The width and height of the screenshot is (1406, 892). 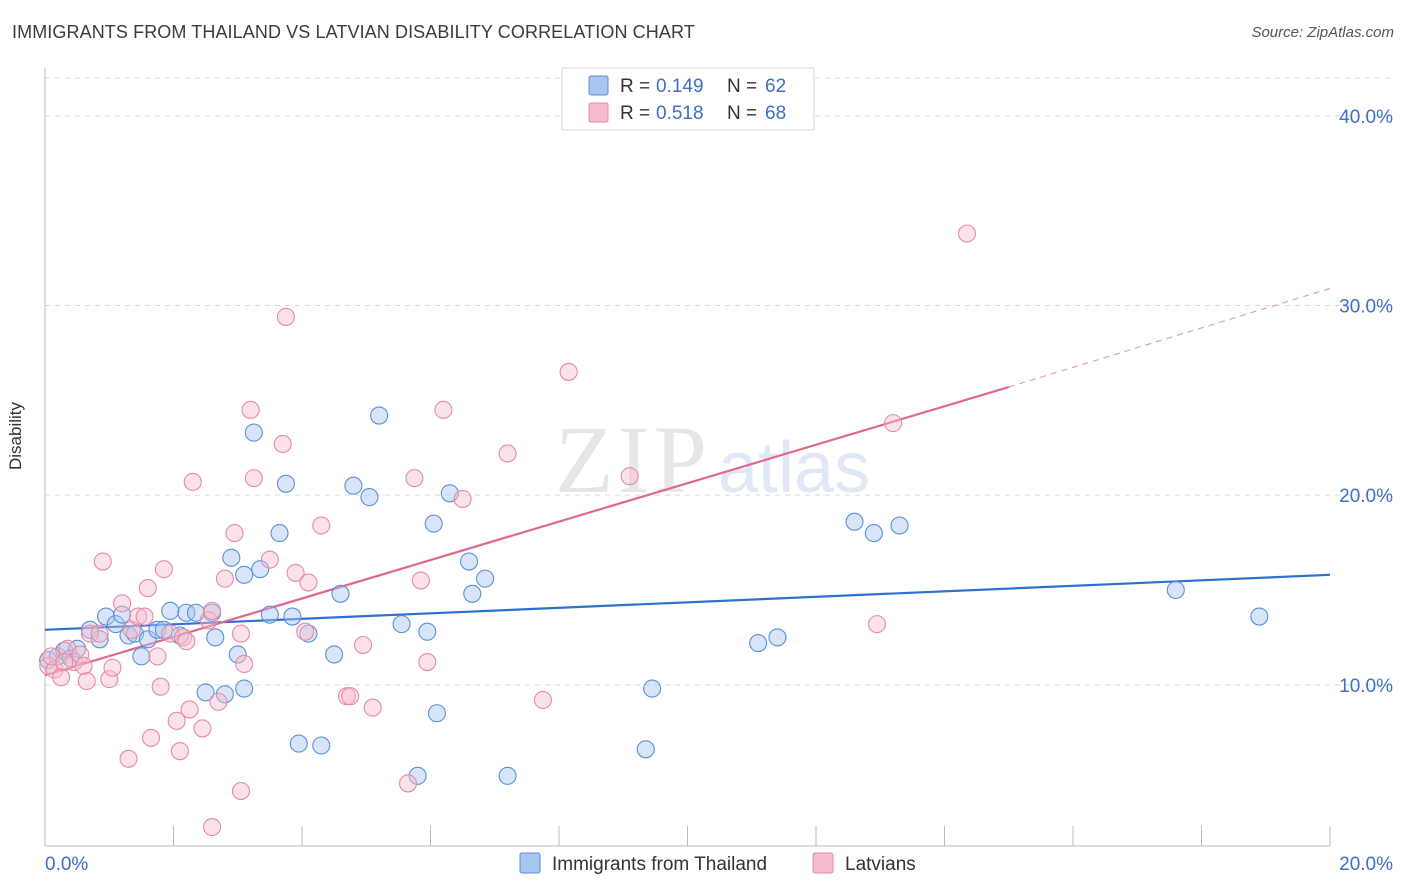 What do you see at coordinates (1366, 864) in the screenshot?
I see `x-tick-label-max: 20.0%` at bounding box center [1366, 864].